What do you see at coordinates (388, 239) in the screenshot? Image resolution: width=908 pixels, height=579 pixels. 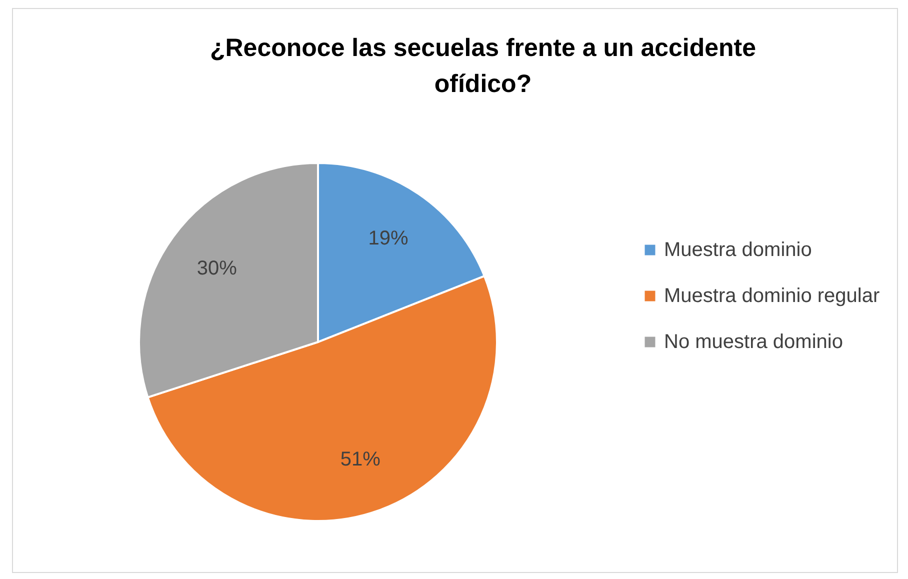 I see `data-label: 19%` at bounding box center [388, 239].